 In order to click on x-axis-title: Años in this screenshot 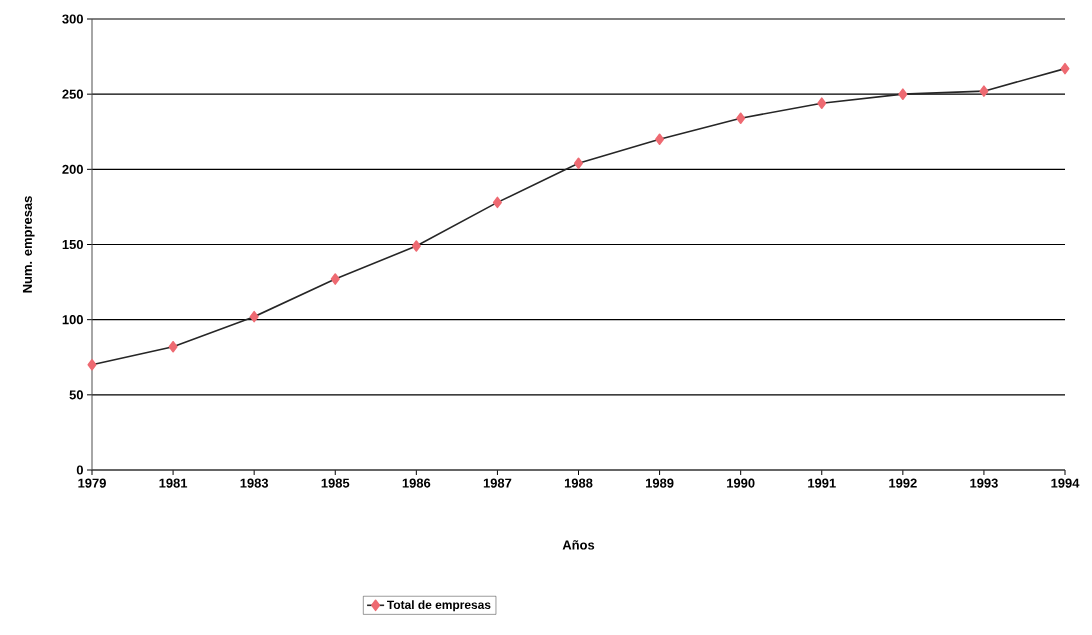, I will do `click(578, 545)`.